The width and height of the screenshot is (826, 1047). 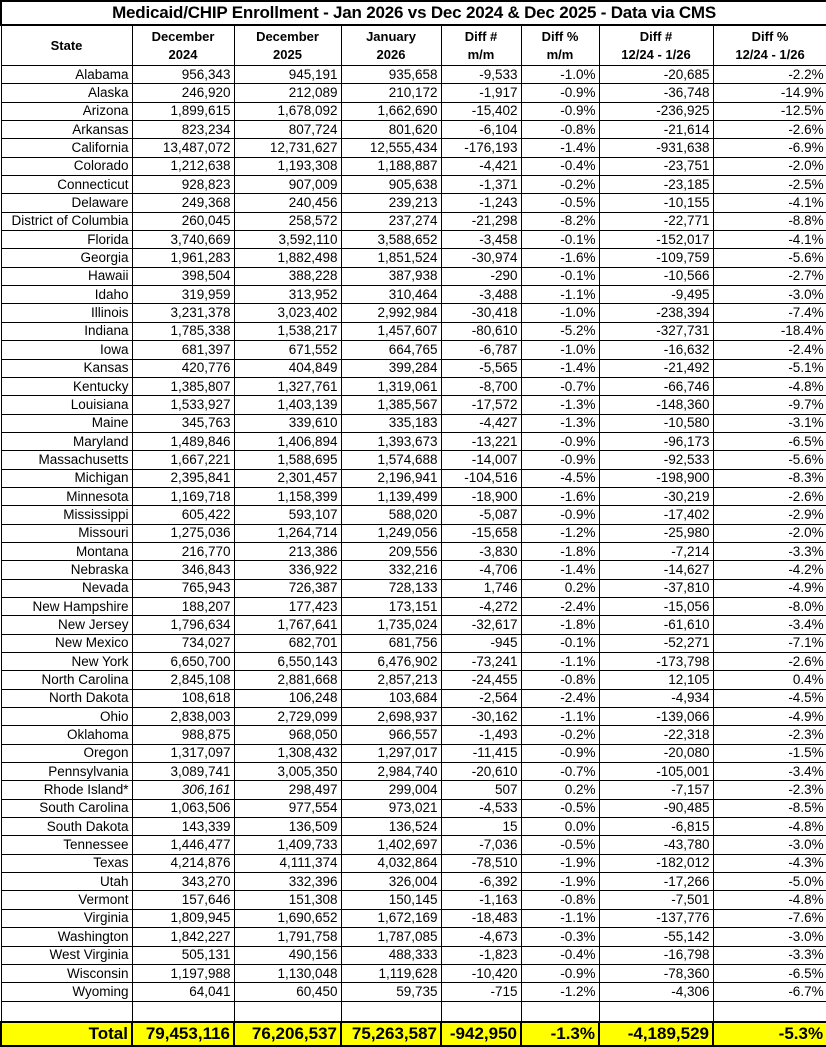 What do you see at coordinates (66, 276) in the screenshot?
I see `cell-state: Hawaii` at bounding box center [66, 276].